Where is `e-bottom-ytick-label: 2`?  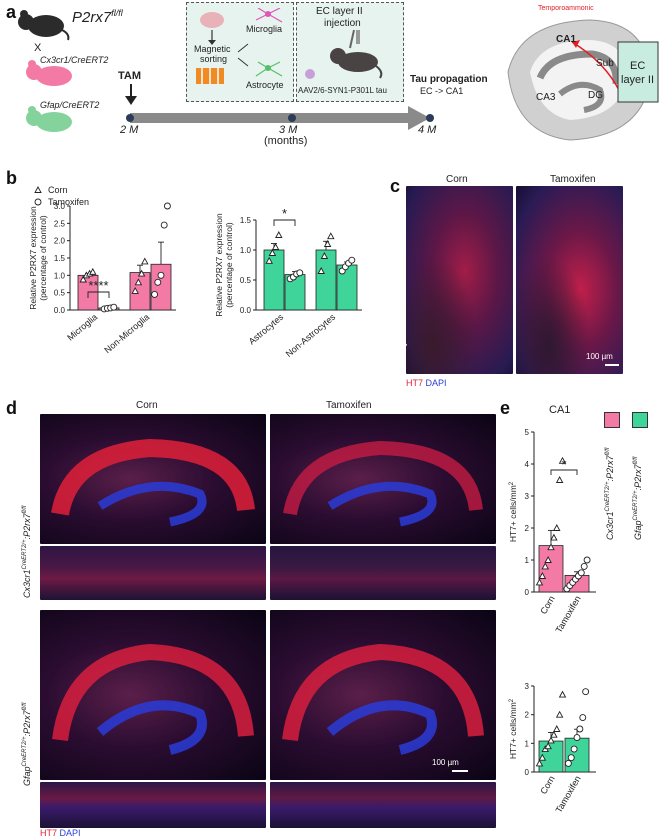 e-bottom-ytick-label: 2 is located at coordinates (527, 715).